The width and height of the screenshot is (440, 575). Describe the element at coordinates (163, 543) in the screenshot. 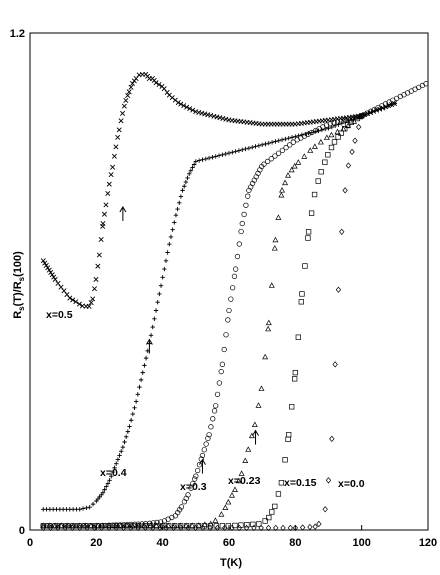

I see `x-tick-label: 40` at that location.